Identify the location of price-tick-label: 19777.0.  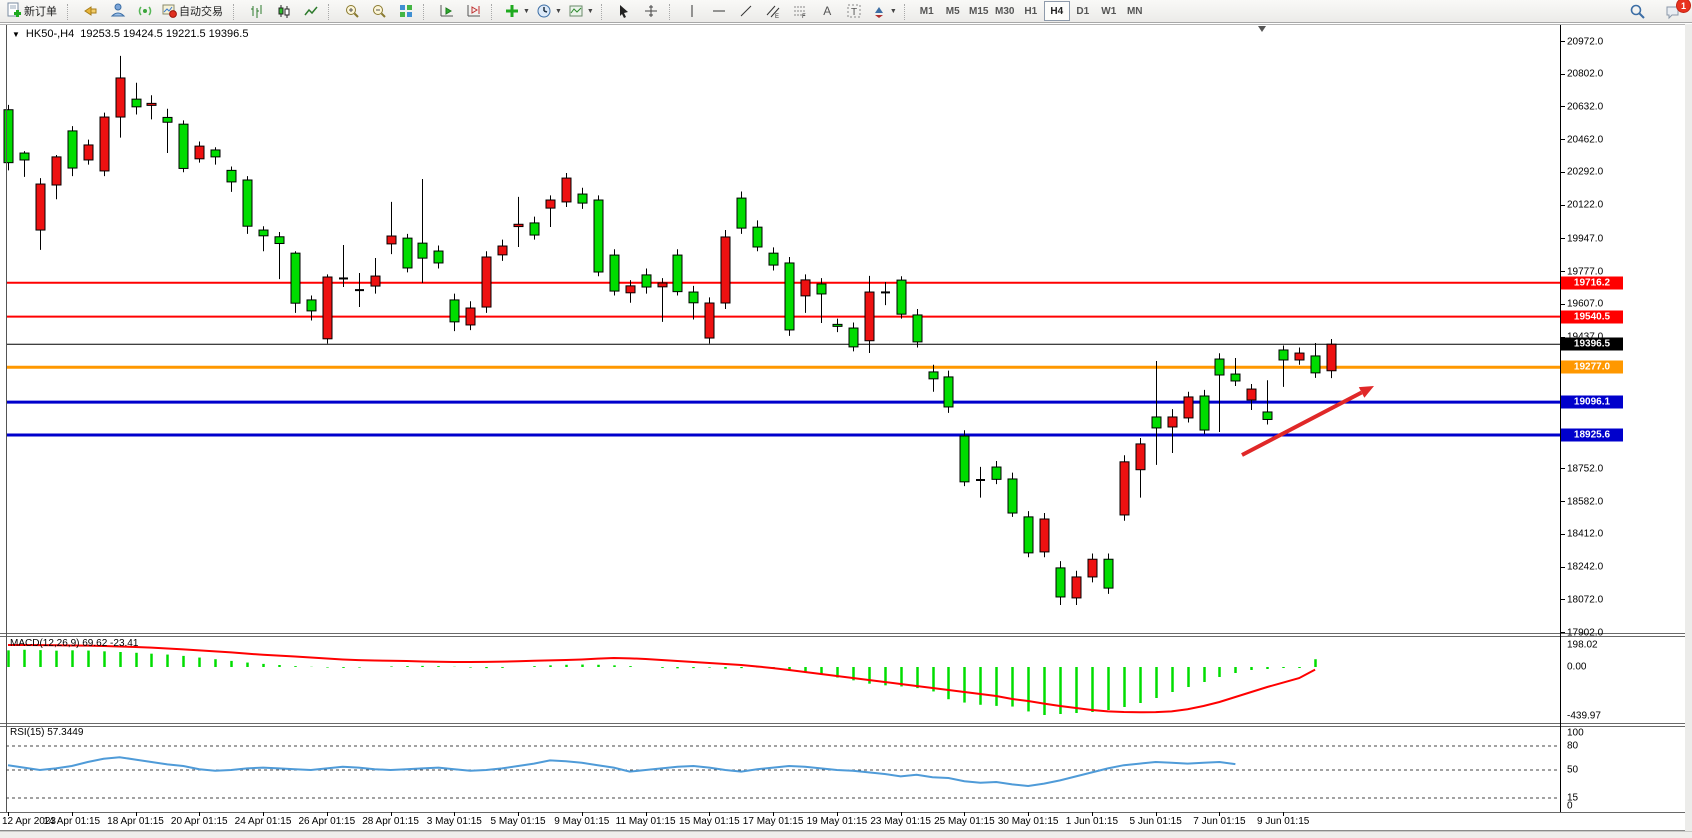
(1585, 272).